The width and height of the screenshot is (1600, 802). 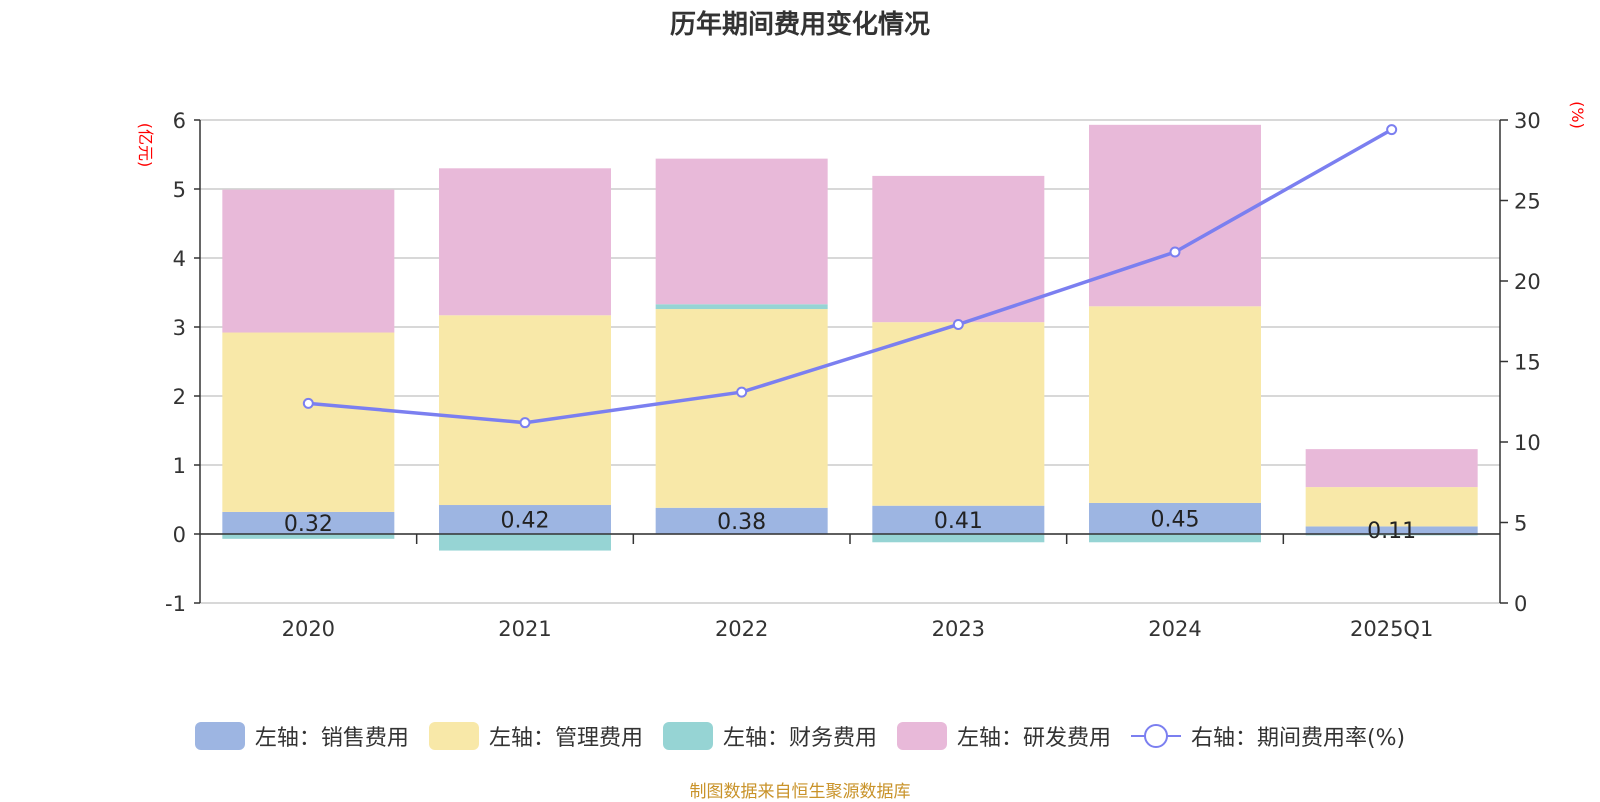 I want to click on bar-finance-2020, so click(x=308, y=536).